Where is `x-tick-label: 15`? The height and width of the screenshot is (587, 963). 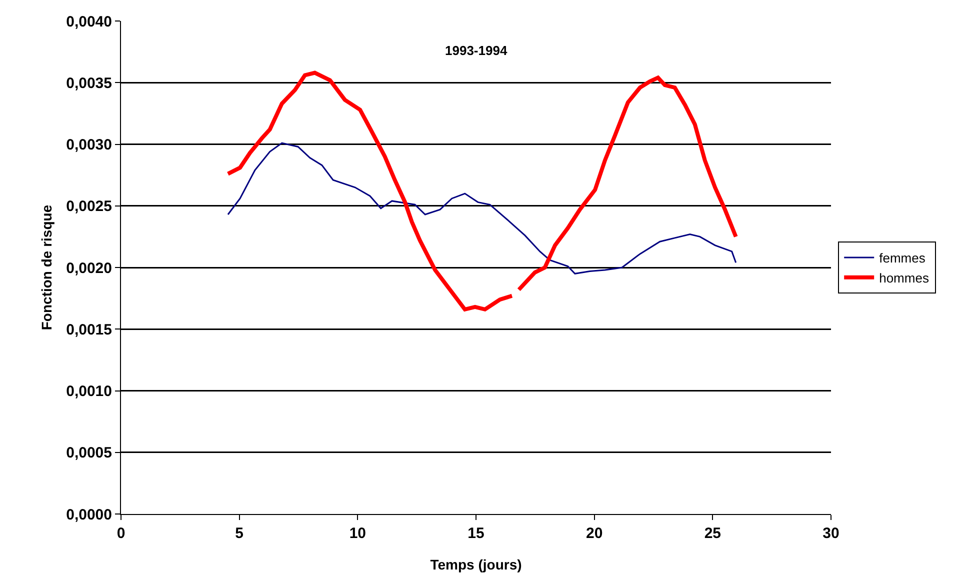 x-tick-label: 15 is located at coordinates (476, 533).